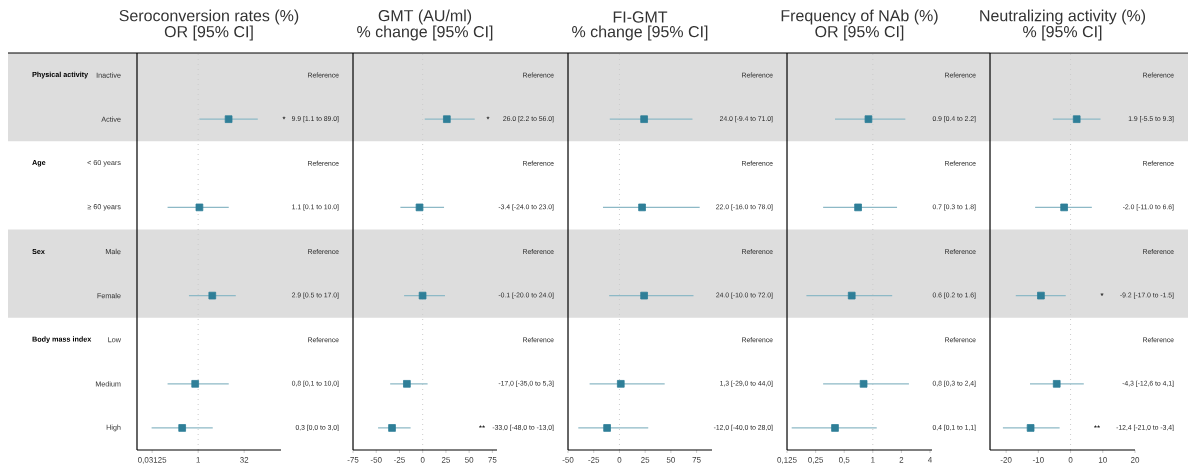  I want to click on x-tick-label: 0,125, so click(787, 460).